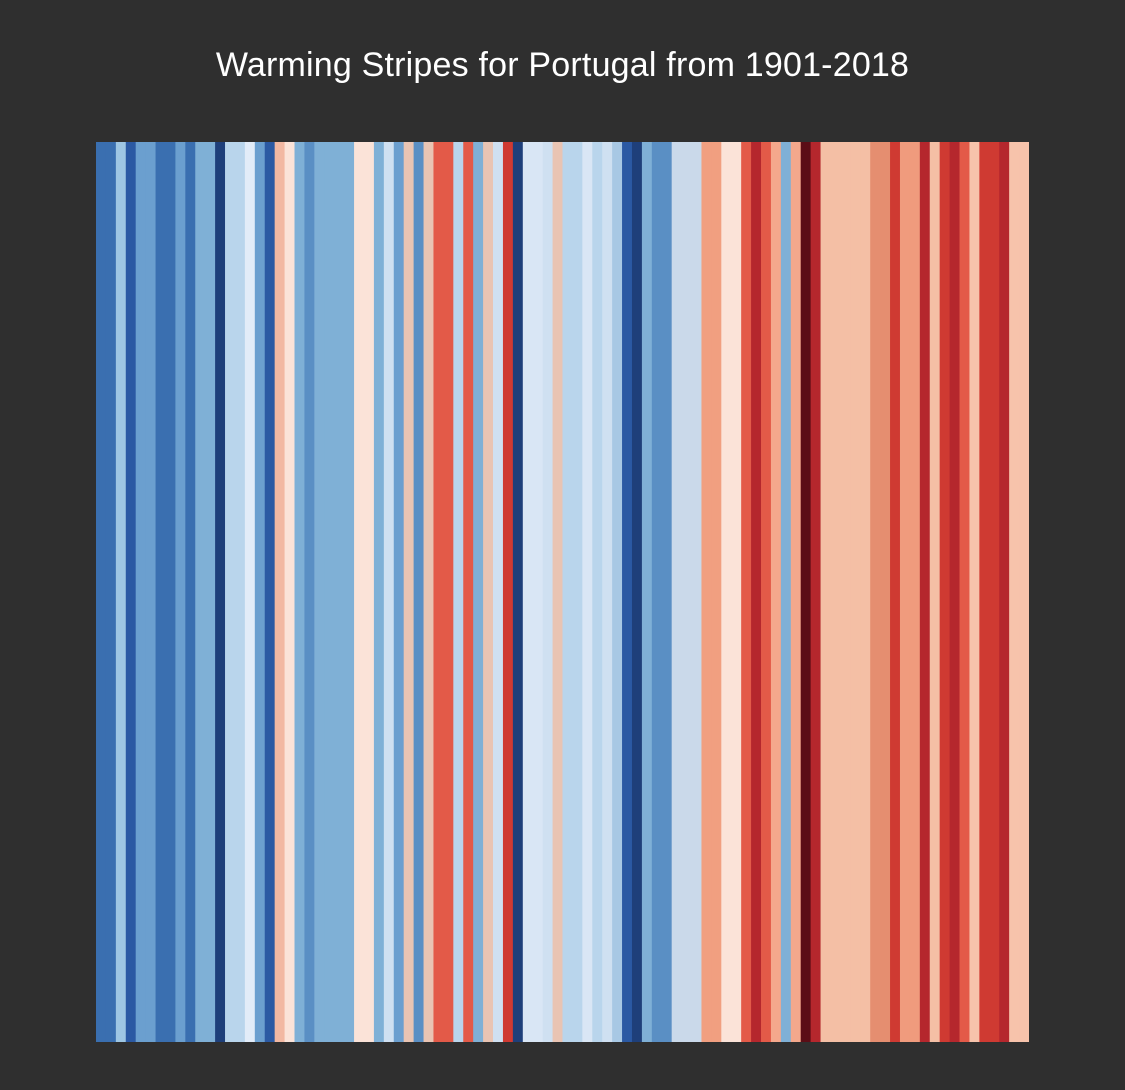 The height and width of the screenshot is (1090, 1125). Describe the element at coordinates (558, 592) in the screenshot. I see `stripe-1947` at that location.